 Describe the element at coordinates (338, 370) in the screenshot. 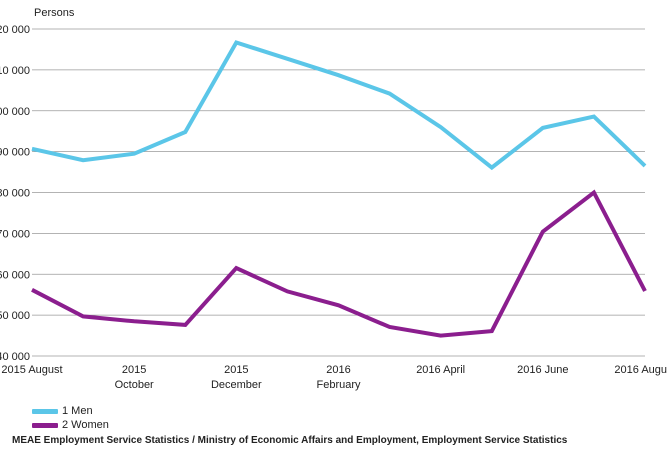

I see `x-tick-label: 2016` at that location.